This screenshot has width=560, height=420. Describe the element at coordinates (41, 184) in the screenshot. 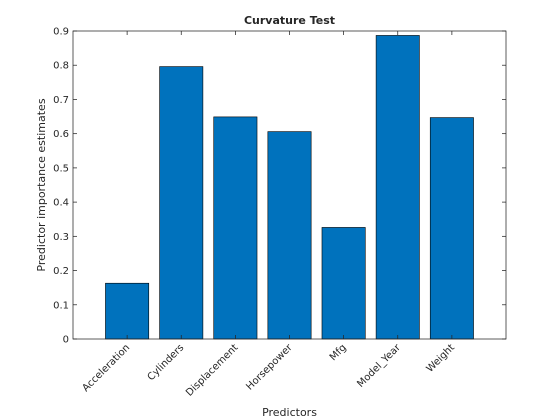

I see `y-axis-label: Predictor importance estimates` at that location.